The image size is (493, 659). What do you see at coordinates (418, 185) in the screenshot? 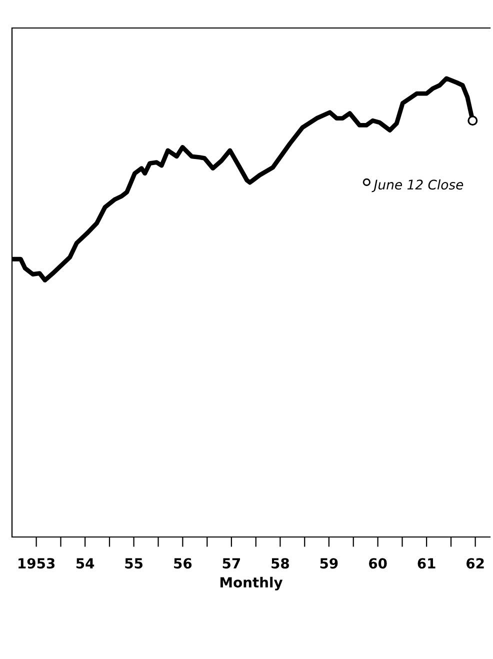
I see `annotation: June 12 Close` at bounding box center [418, 185].